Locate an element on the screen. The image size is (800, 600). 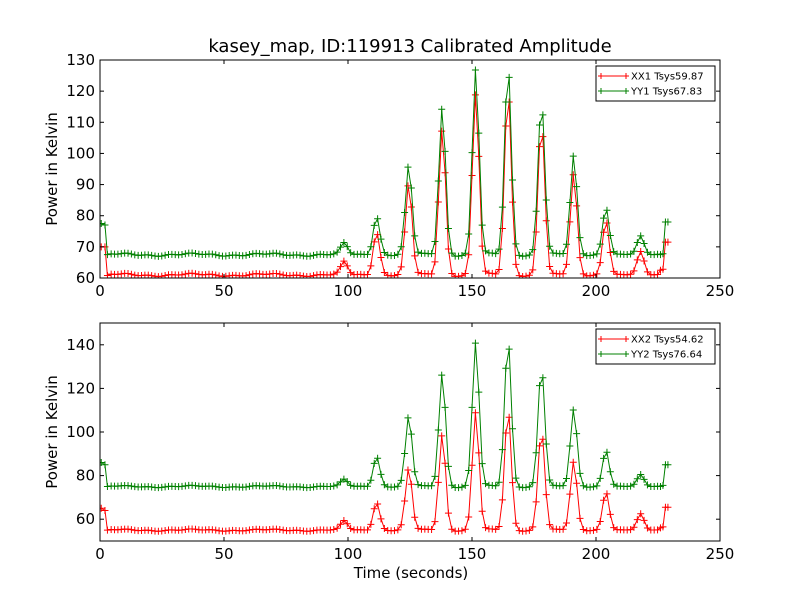
x-tick-label: 0 is located at coordinates (100, 291).